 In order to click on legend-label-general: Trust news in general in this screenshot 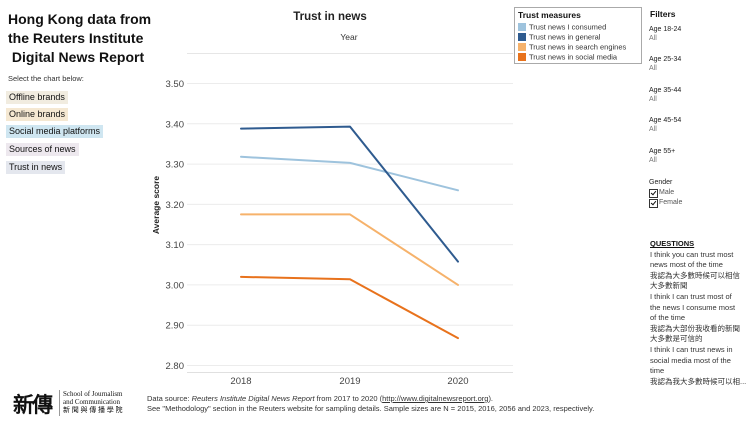, I will do `click(565, 37)`.